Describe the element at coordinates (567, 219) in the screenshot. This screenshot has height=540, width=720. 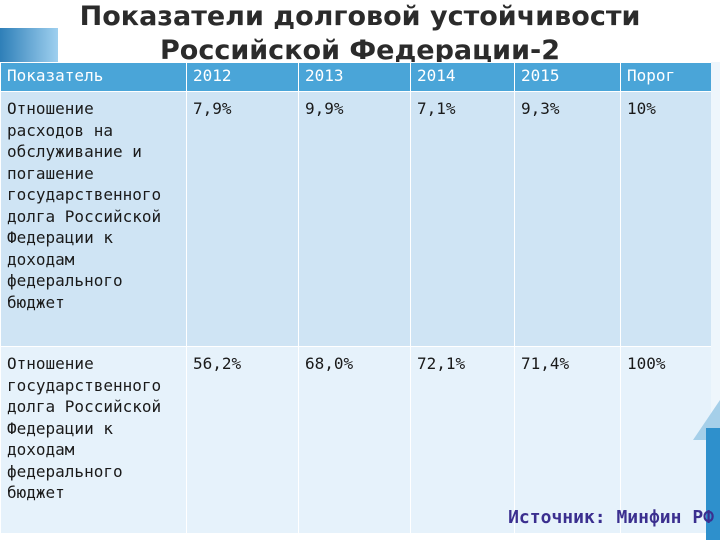
I see `value-cell: 9,3%` at that location.